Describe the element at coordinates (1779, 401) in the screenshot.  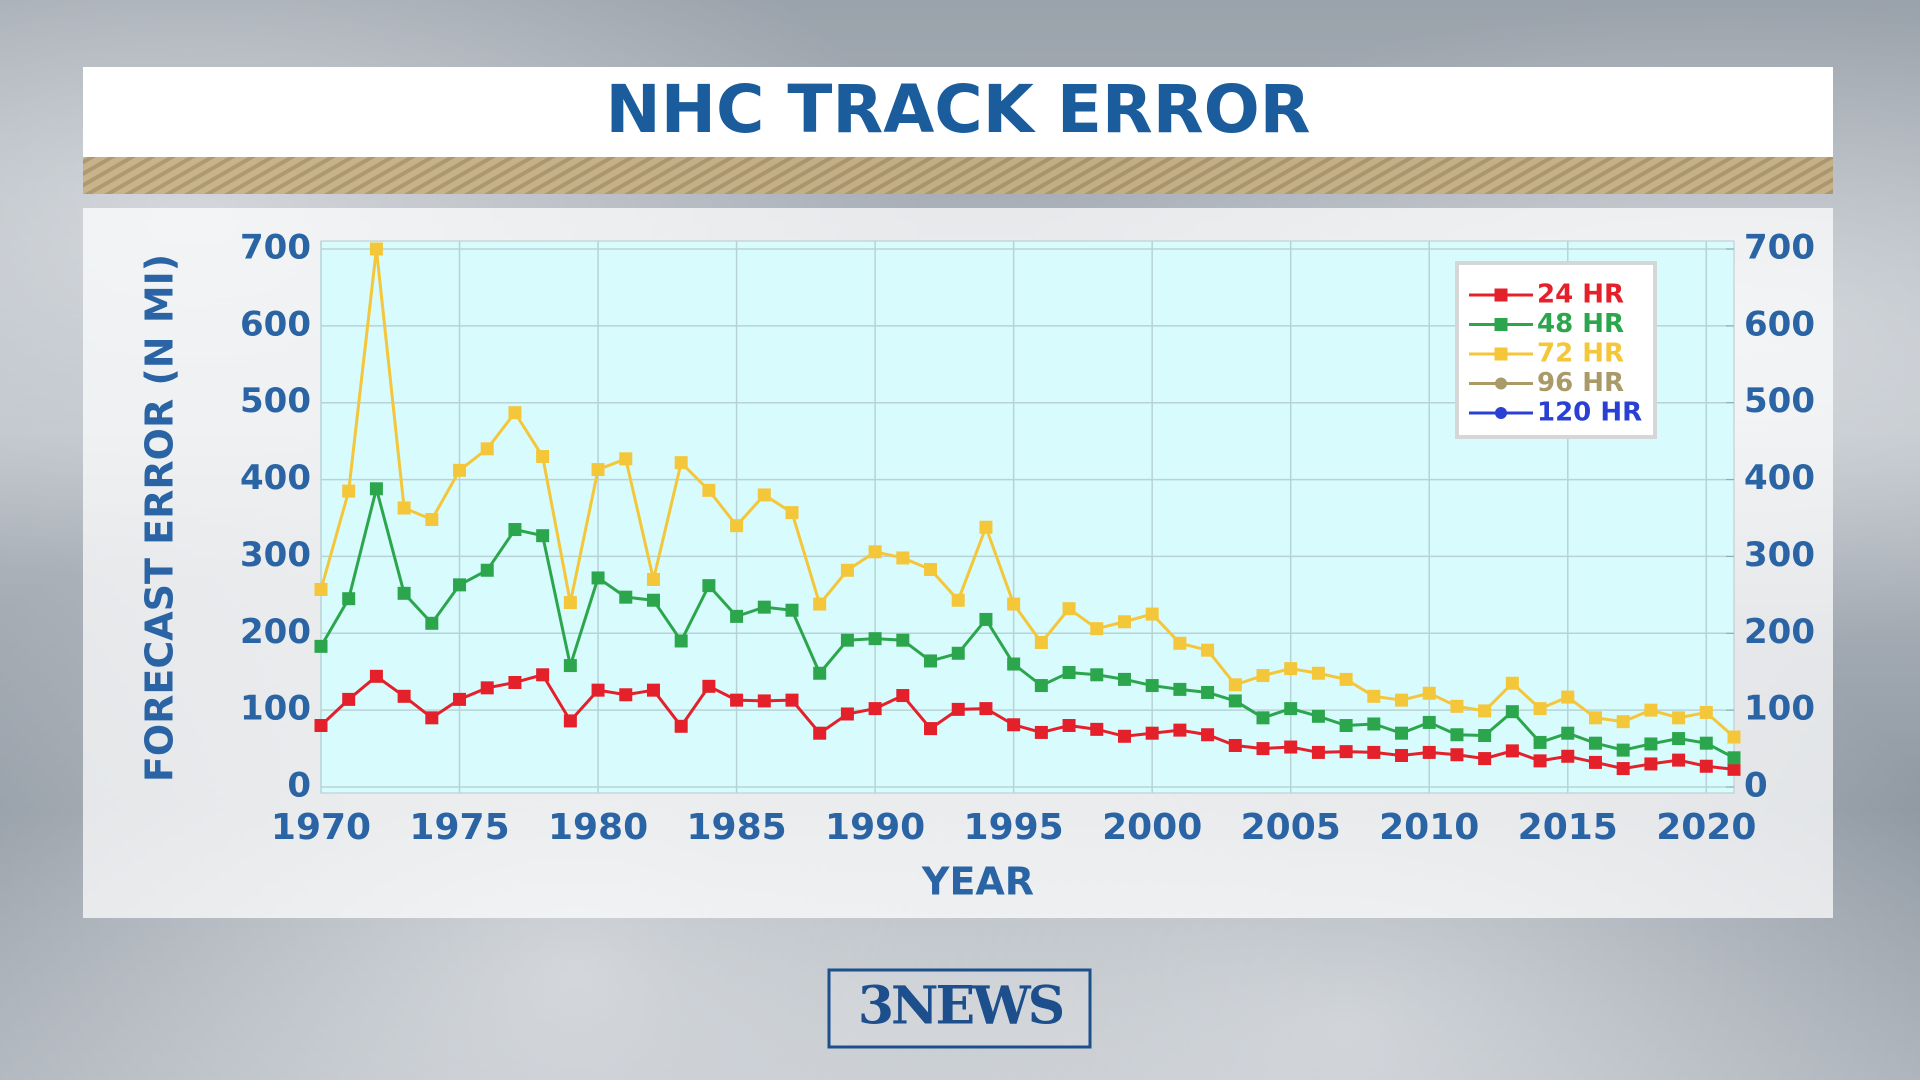
I see `y2-tick-label: 500` at that location.